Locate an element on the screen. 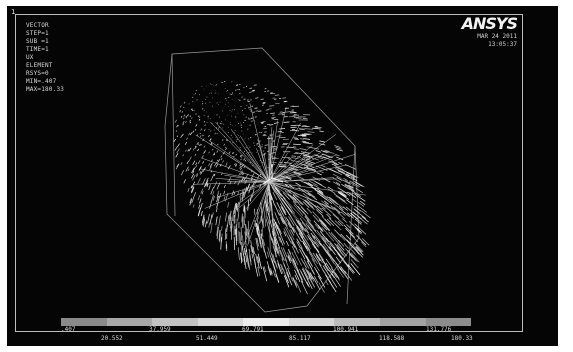 Image resolution: width=573 pixels, height=352 pixels. legend-label: 100.941 is located at coordinates (346, 329).